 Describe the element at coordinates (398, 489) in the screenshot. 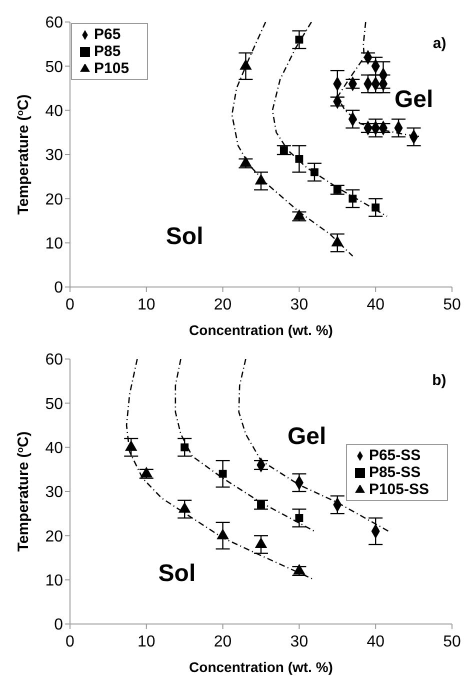

I see `legend-label: P105-SS` at that location.